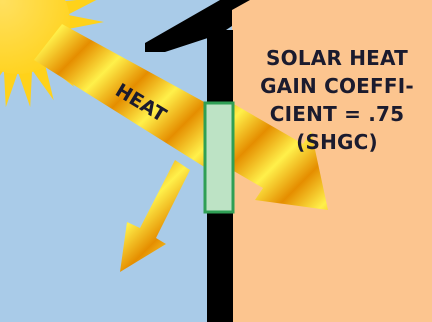 The height and width of the screenshot is (322, 432). What do you see at coordinates (219, 157) in the screenshot?
I see `window-glass` at bounding box center [219, 157].